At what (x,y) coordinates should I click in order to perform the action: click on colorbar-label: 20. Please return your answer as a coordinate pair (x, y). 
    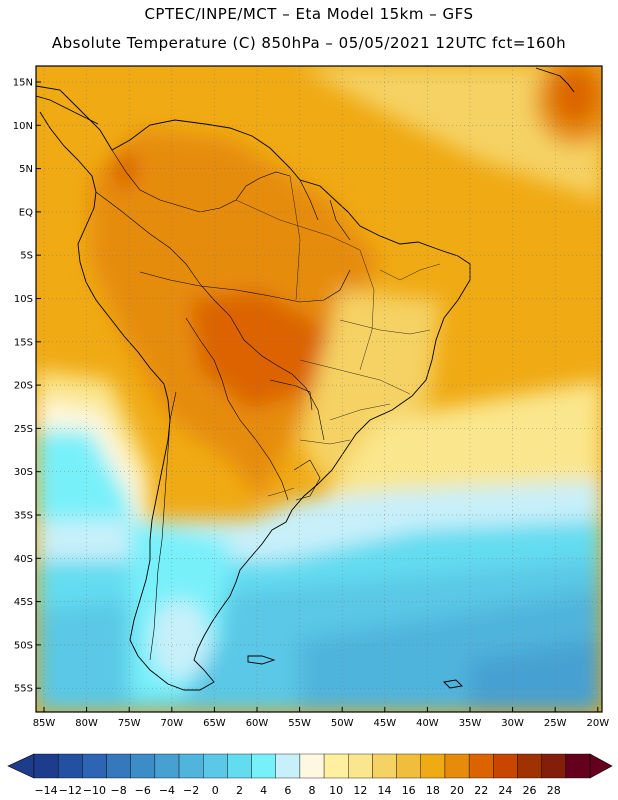
    Looking at the image, I should click on (457, 790).